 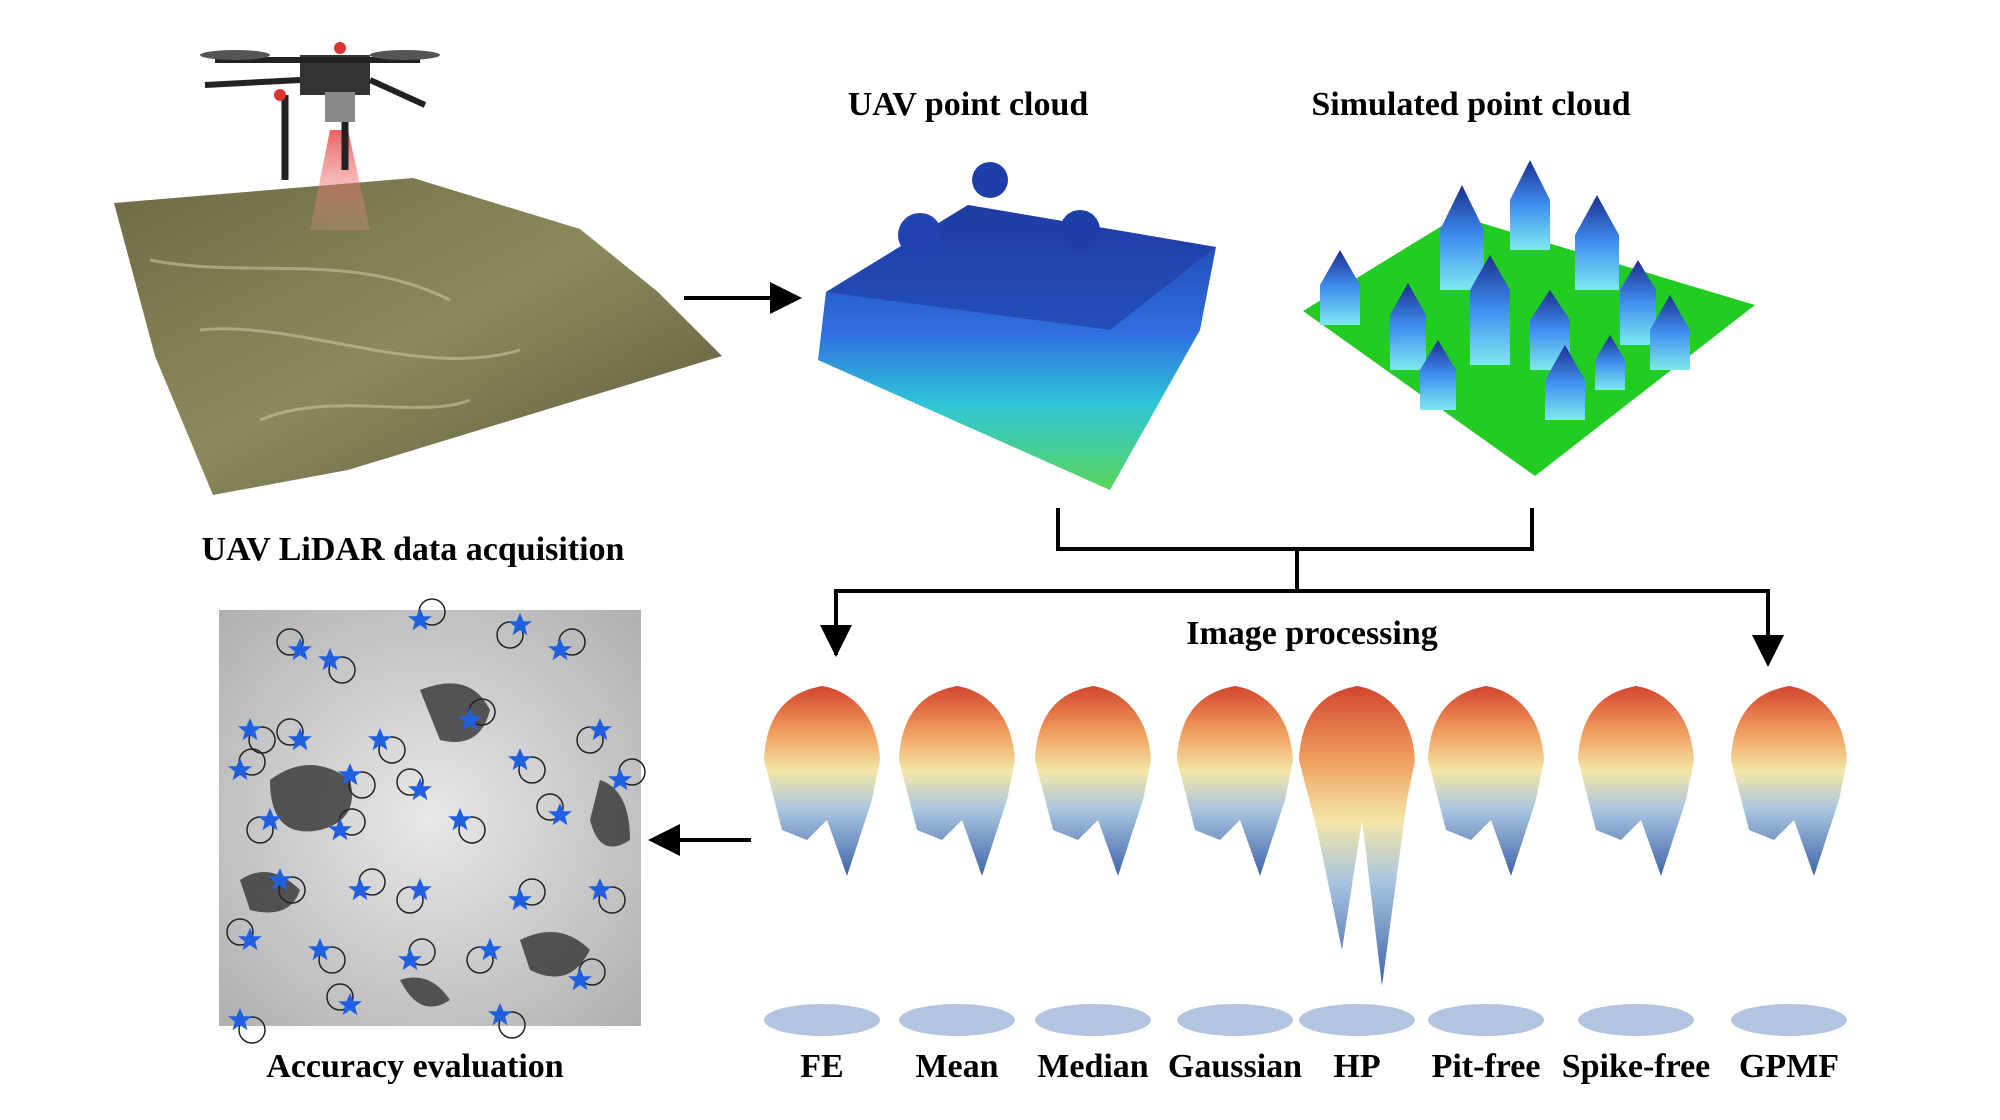 I want to click on method-label: HP, so click(x=1356, y=1066).